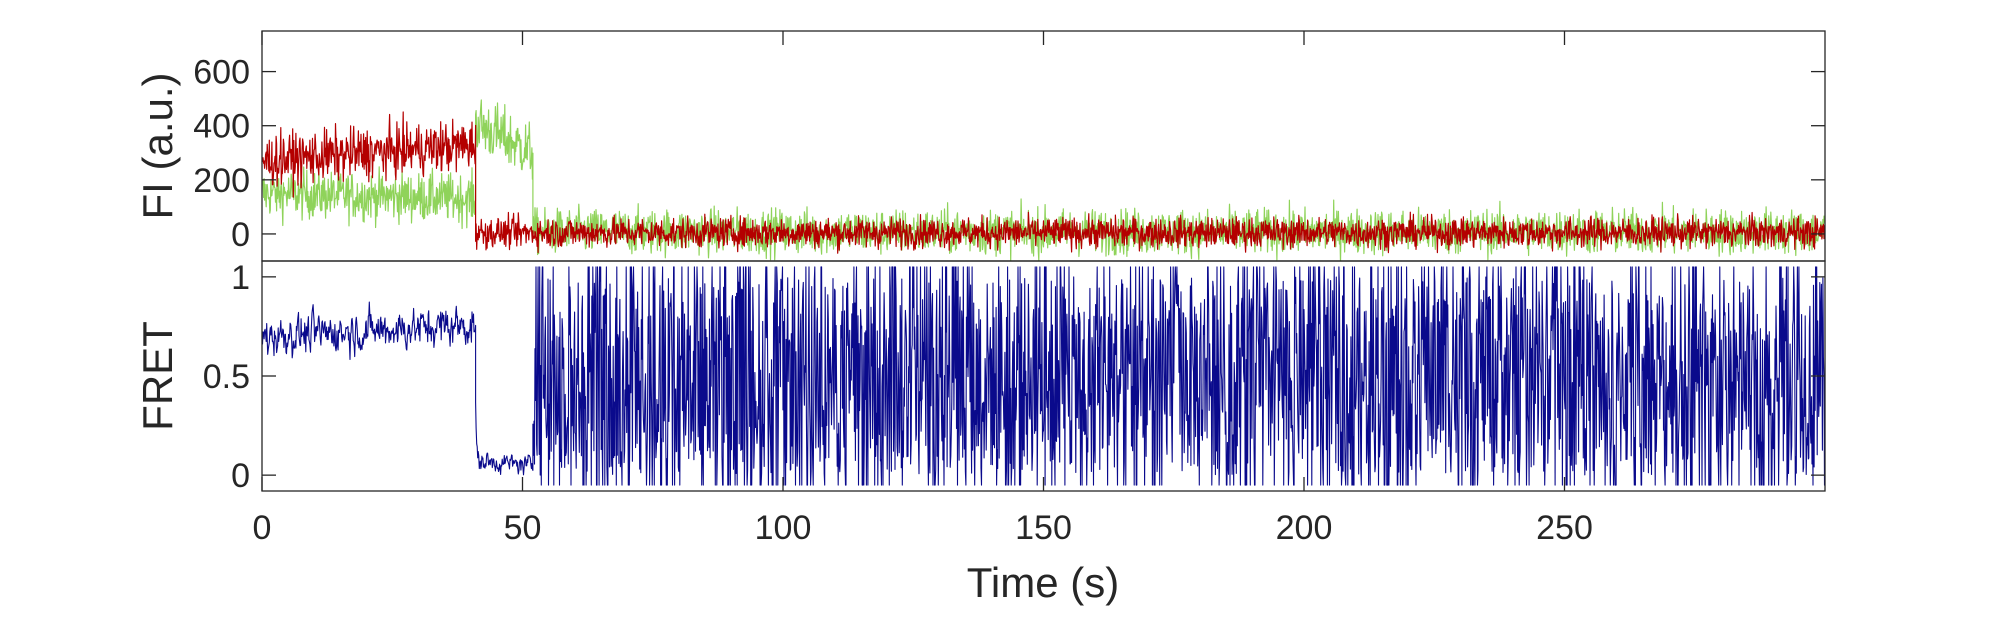 The image size is (2005, 625). Describe the element at coordinates (221, 73) in the screenshot. I see `intensity-y-tick-label: 600` at that location.